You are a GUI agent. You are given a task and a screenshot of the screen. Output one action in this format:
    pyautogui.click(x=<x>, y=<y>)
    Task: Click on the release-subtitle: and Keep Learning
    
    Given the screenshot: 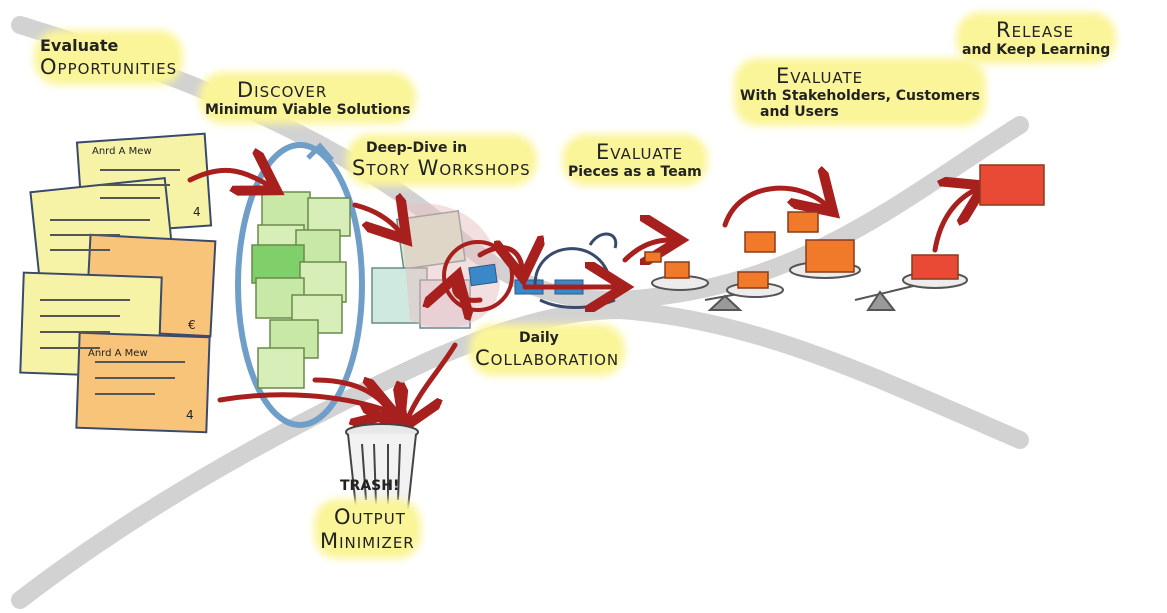 What is the action you would take?
    pyautogui.click(x=1036, y=50)
    